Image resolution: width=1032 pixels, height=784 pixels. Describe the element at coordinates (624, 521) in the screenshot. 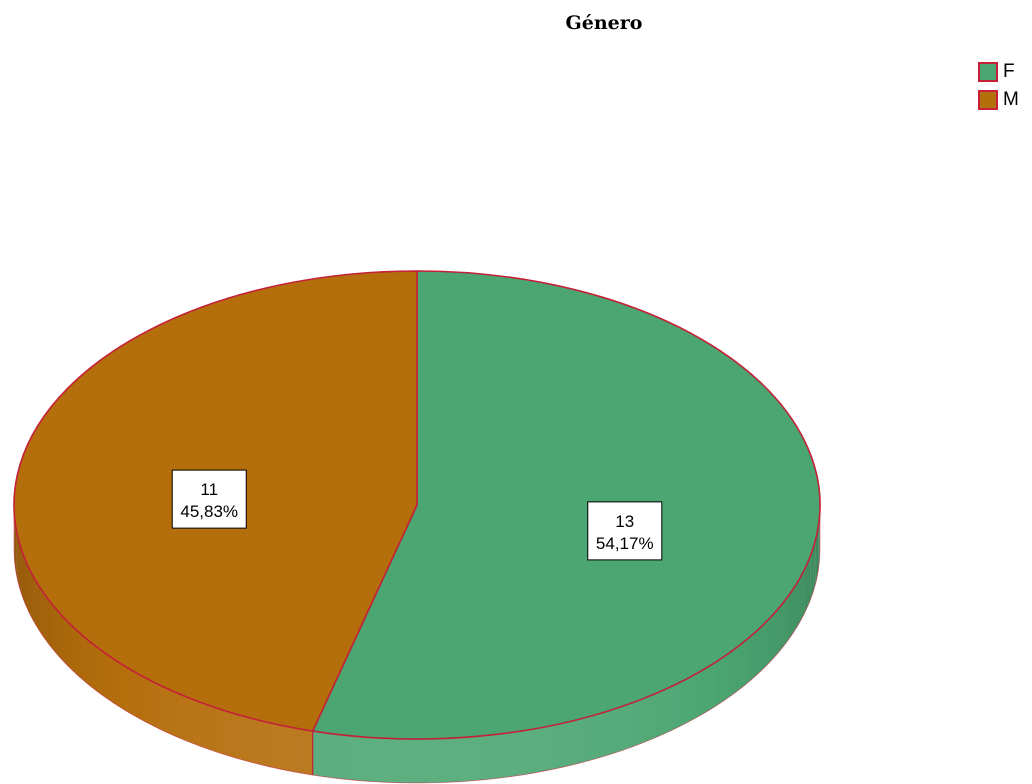

I see `data-label-count: 13` at that location.